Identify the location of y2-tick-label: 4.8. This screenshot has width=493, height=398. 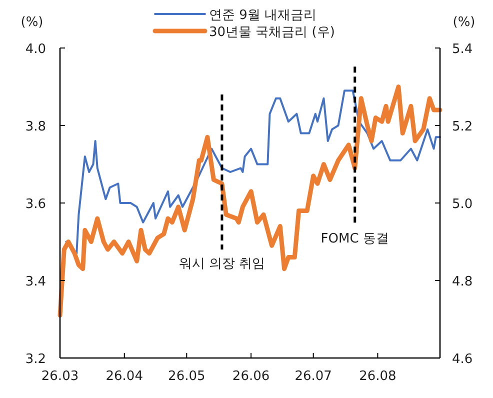
(462, 282).